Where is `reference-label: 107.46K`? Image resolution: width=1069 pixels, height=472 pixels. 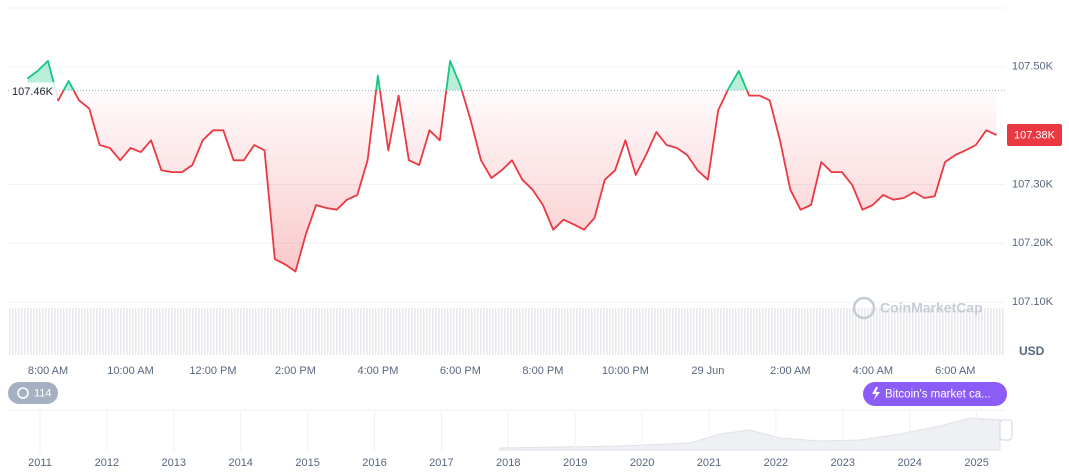
reference-label: 107.46K is located at coordinates (33, 92).